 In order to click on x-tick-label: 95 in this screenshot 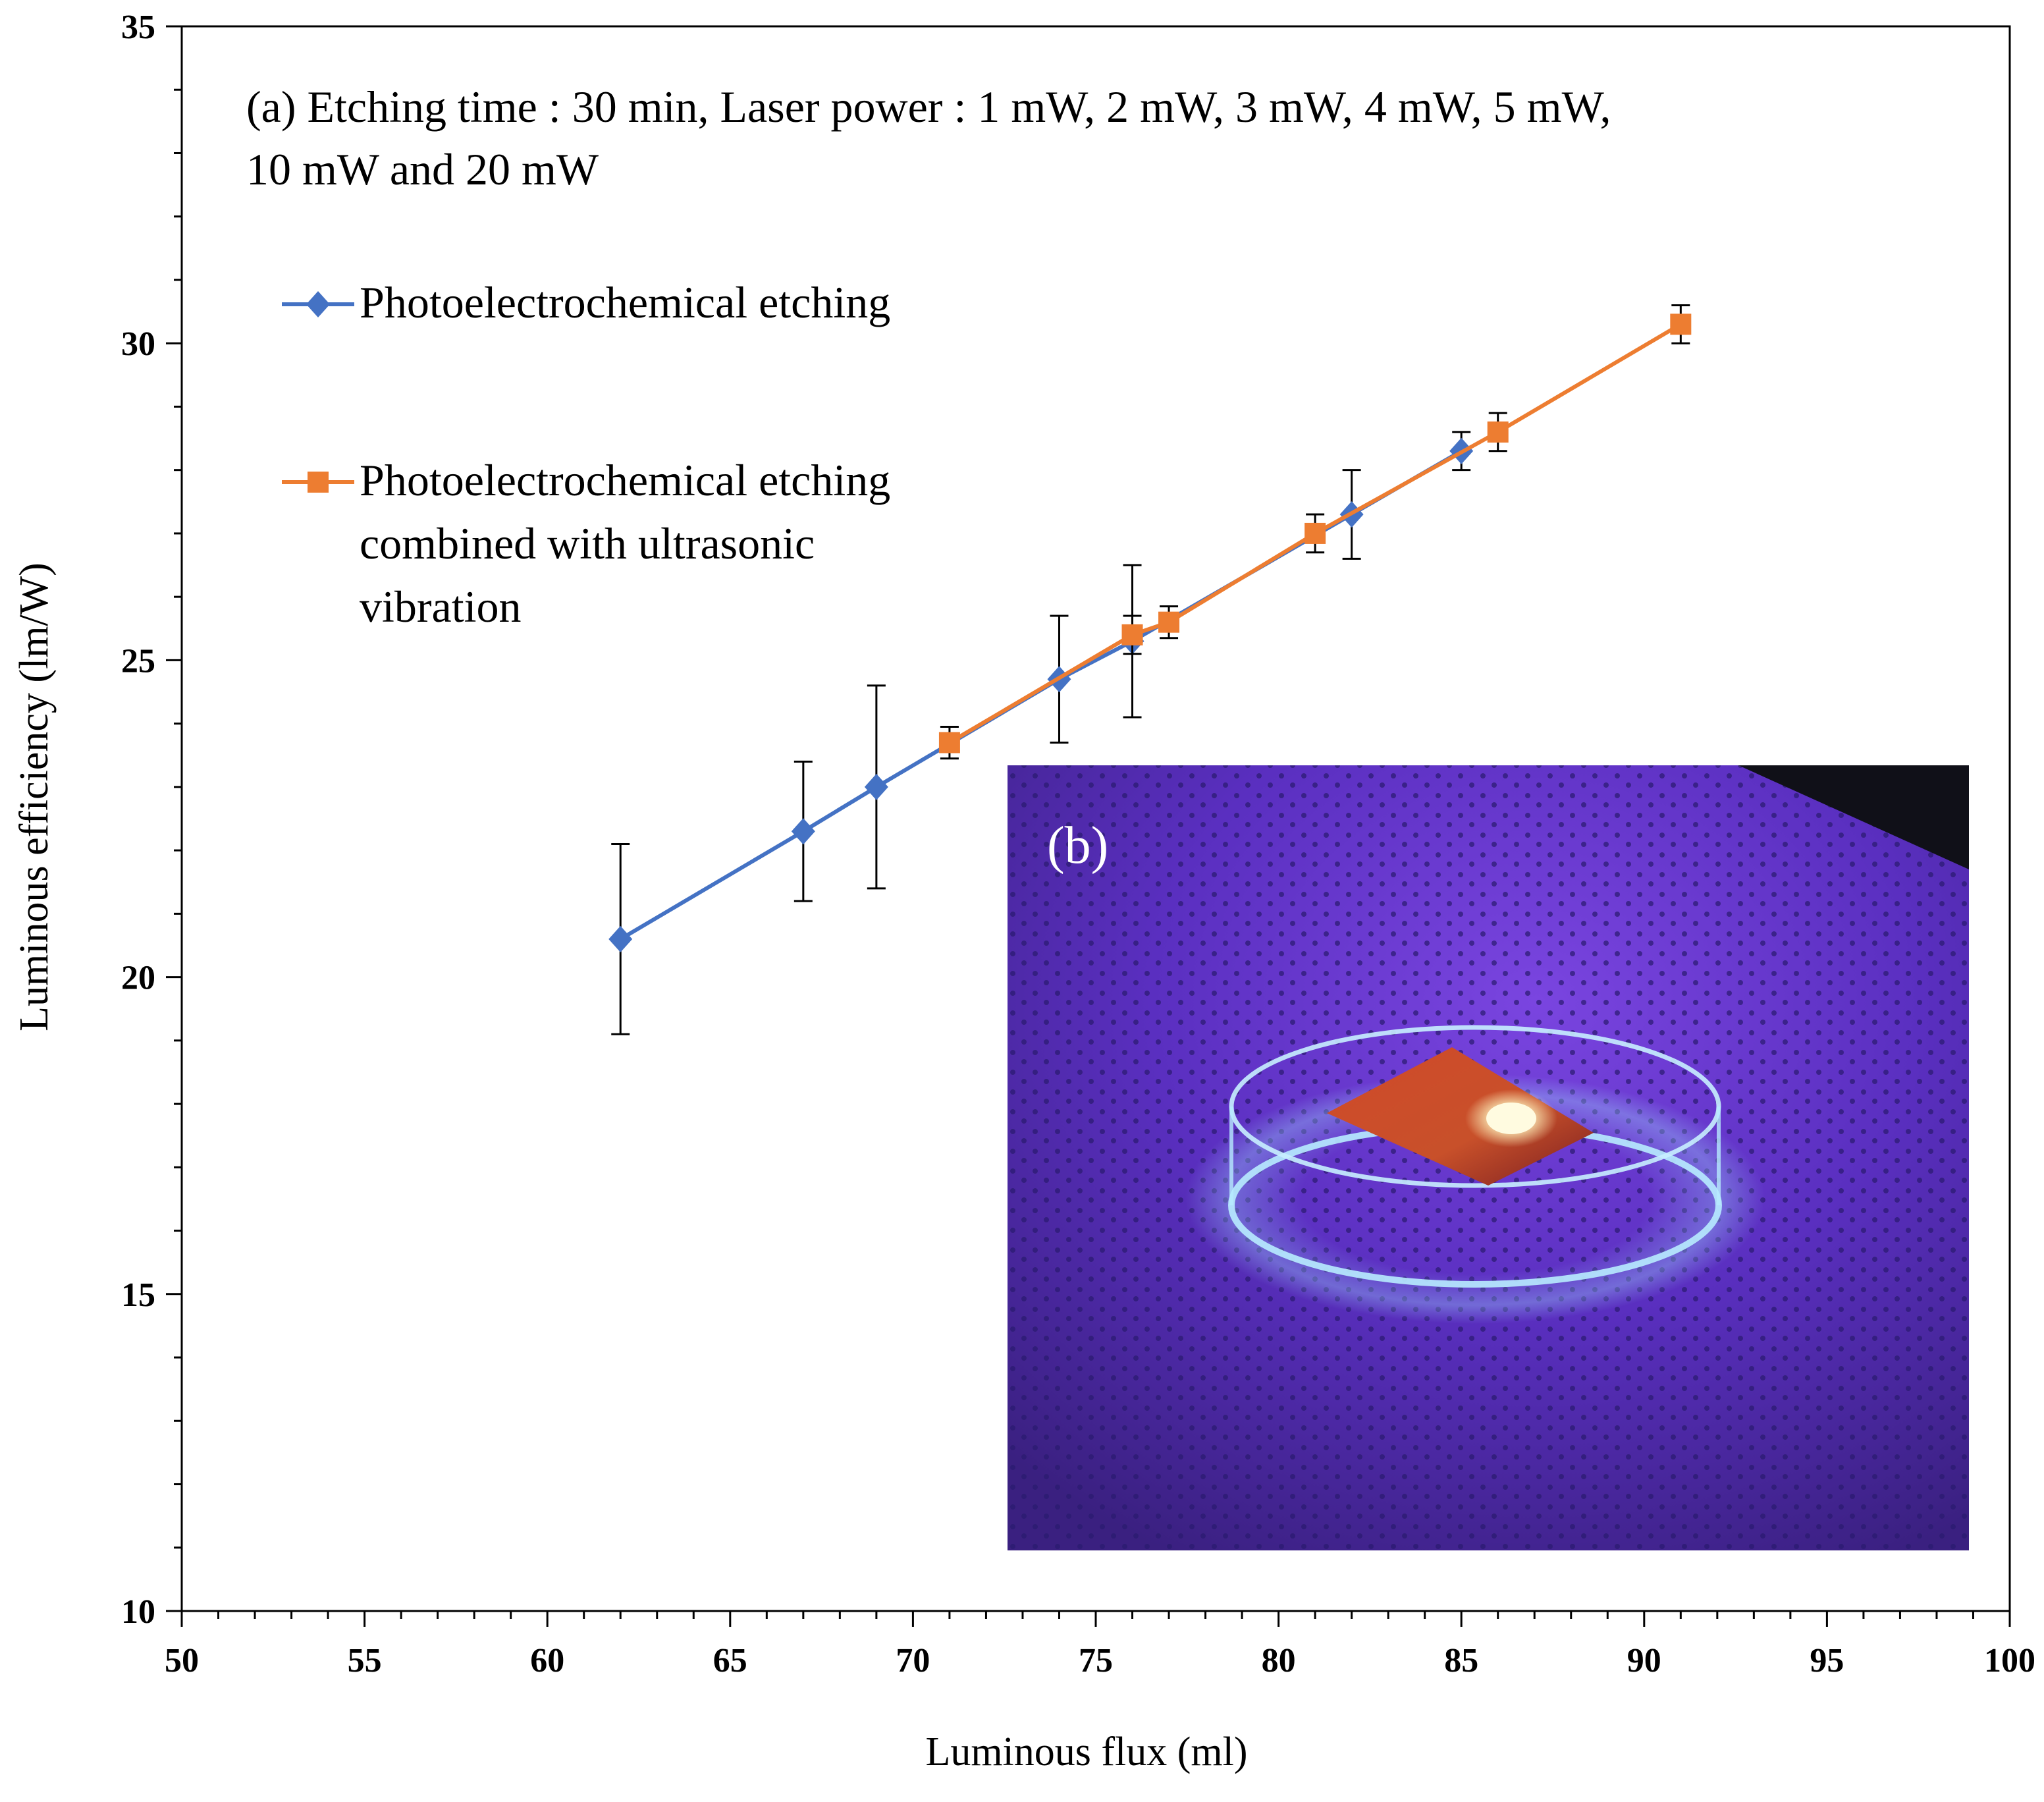, I will do `click(1827, 1660)`.